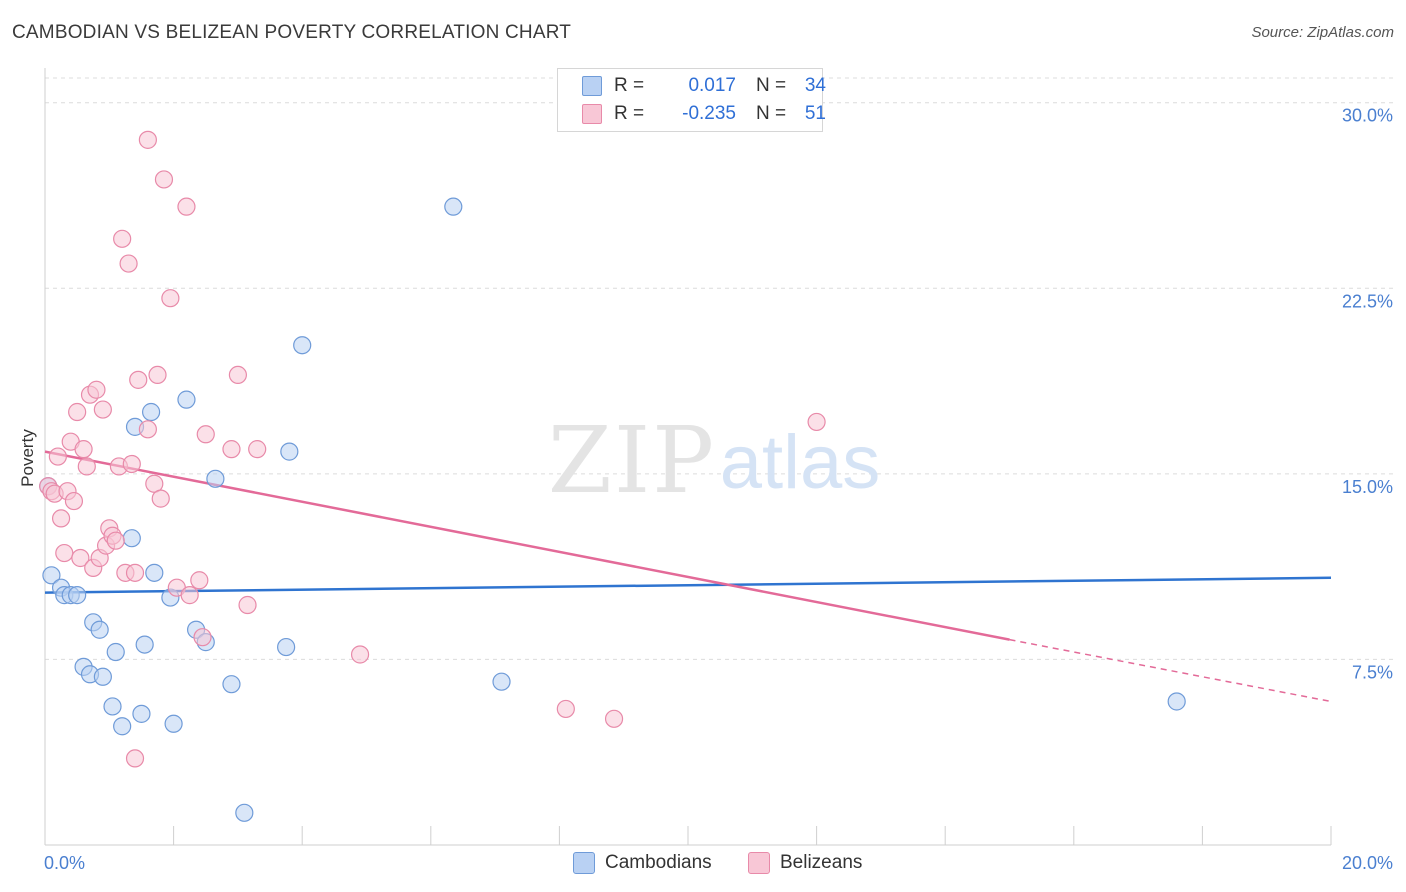 This screenshot has width=1406, height=892. Describe the element at coordinates (592, 86) in the screenshot. I see `legend-swatch-blue` at that location.